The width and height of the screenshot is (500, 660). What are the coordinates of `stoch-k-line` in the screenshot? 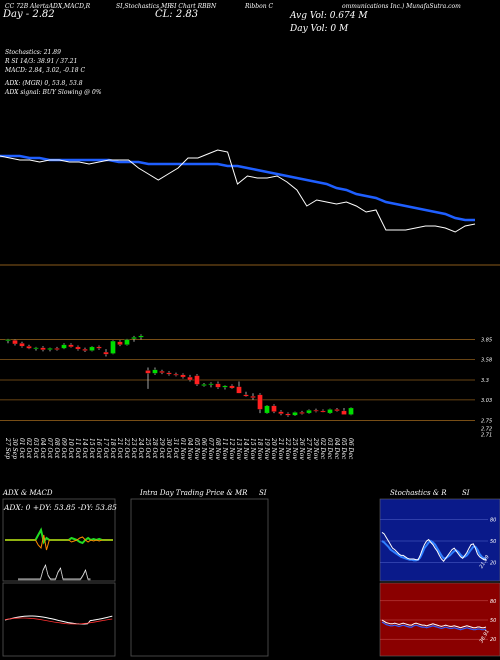 It's located at (433, 546).